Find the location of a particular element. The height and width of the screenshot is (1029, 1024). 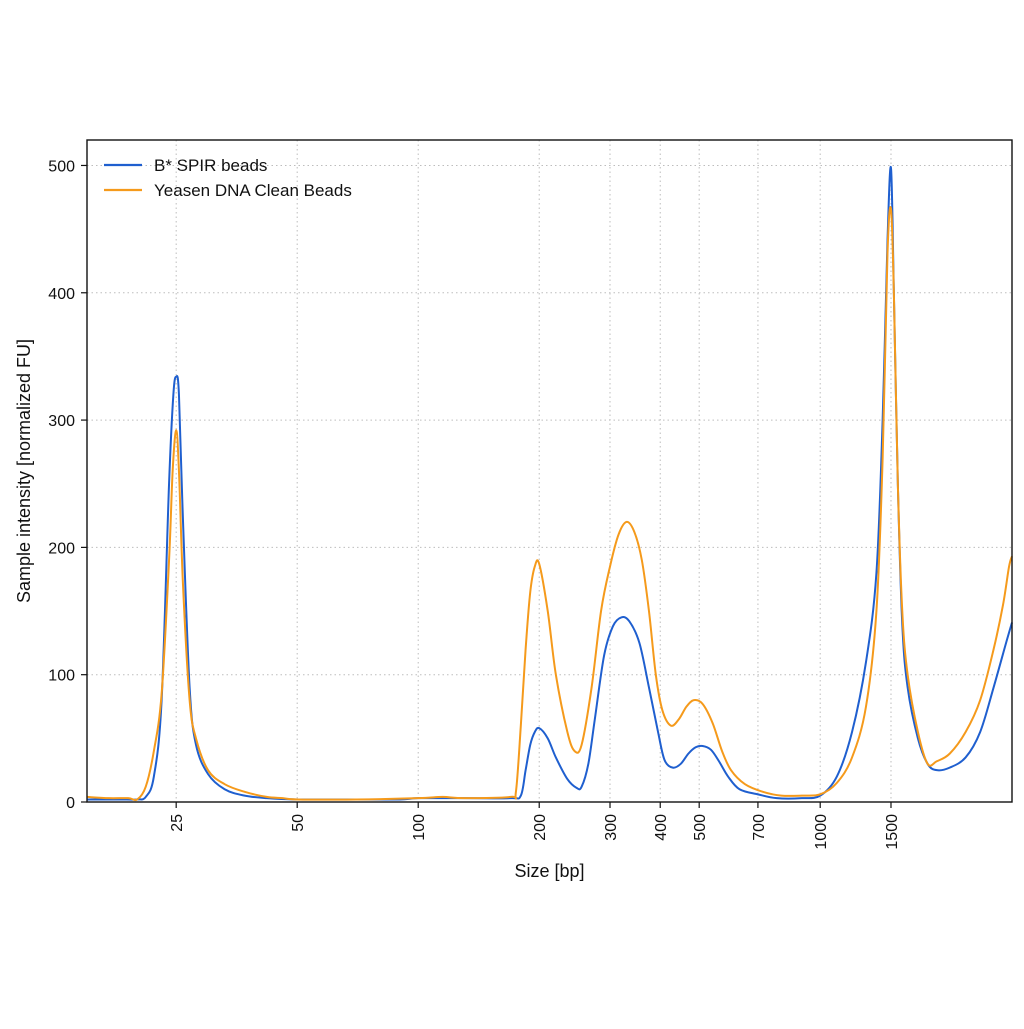

y-tick-label: 0 is located at coordinates (70, 803).